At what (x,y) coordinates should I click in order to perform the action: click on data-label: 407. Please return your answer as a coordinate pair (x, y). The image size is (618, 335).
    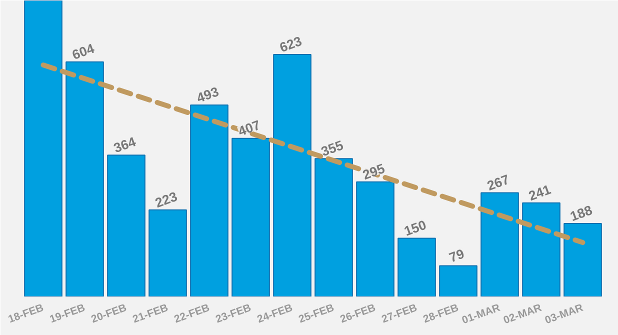
    Looking at the image, I should click on (249, 128).